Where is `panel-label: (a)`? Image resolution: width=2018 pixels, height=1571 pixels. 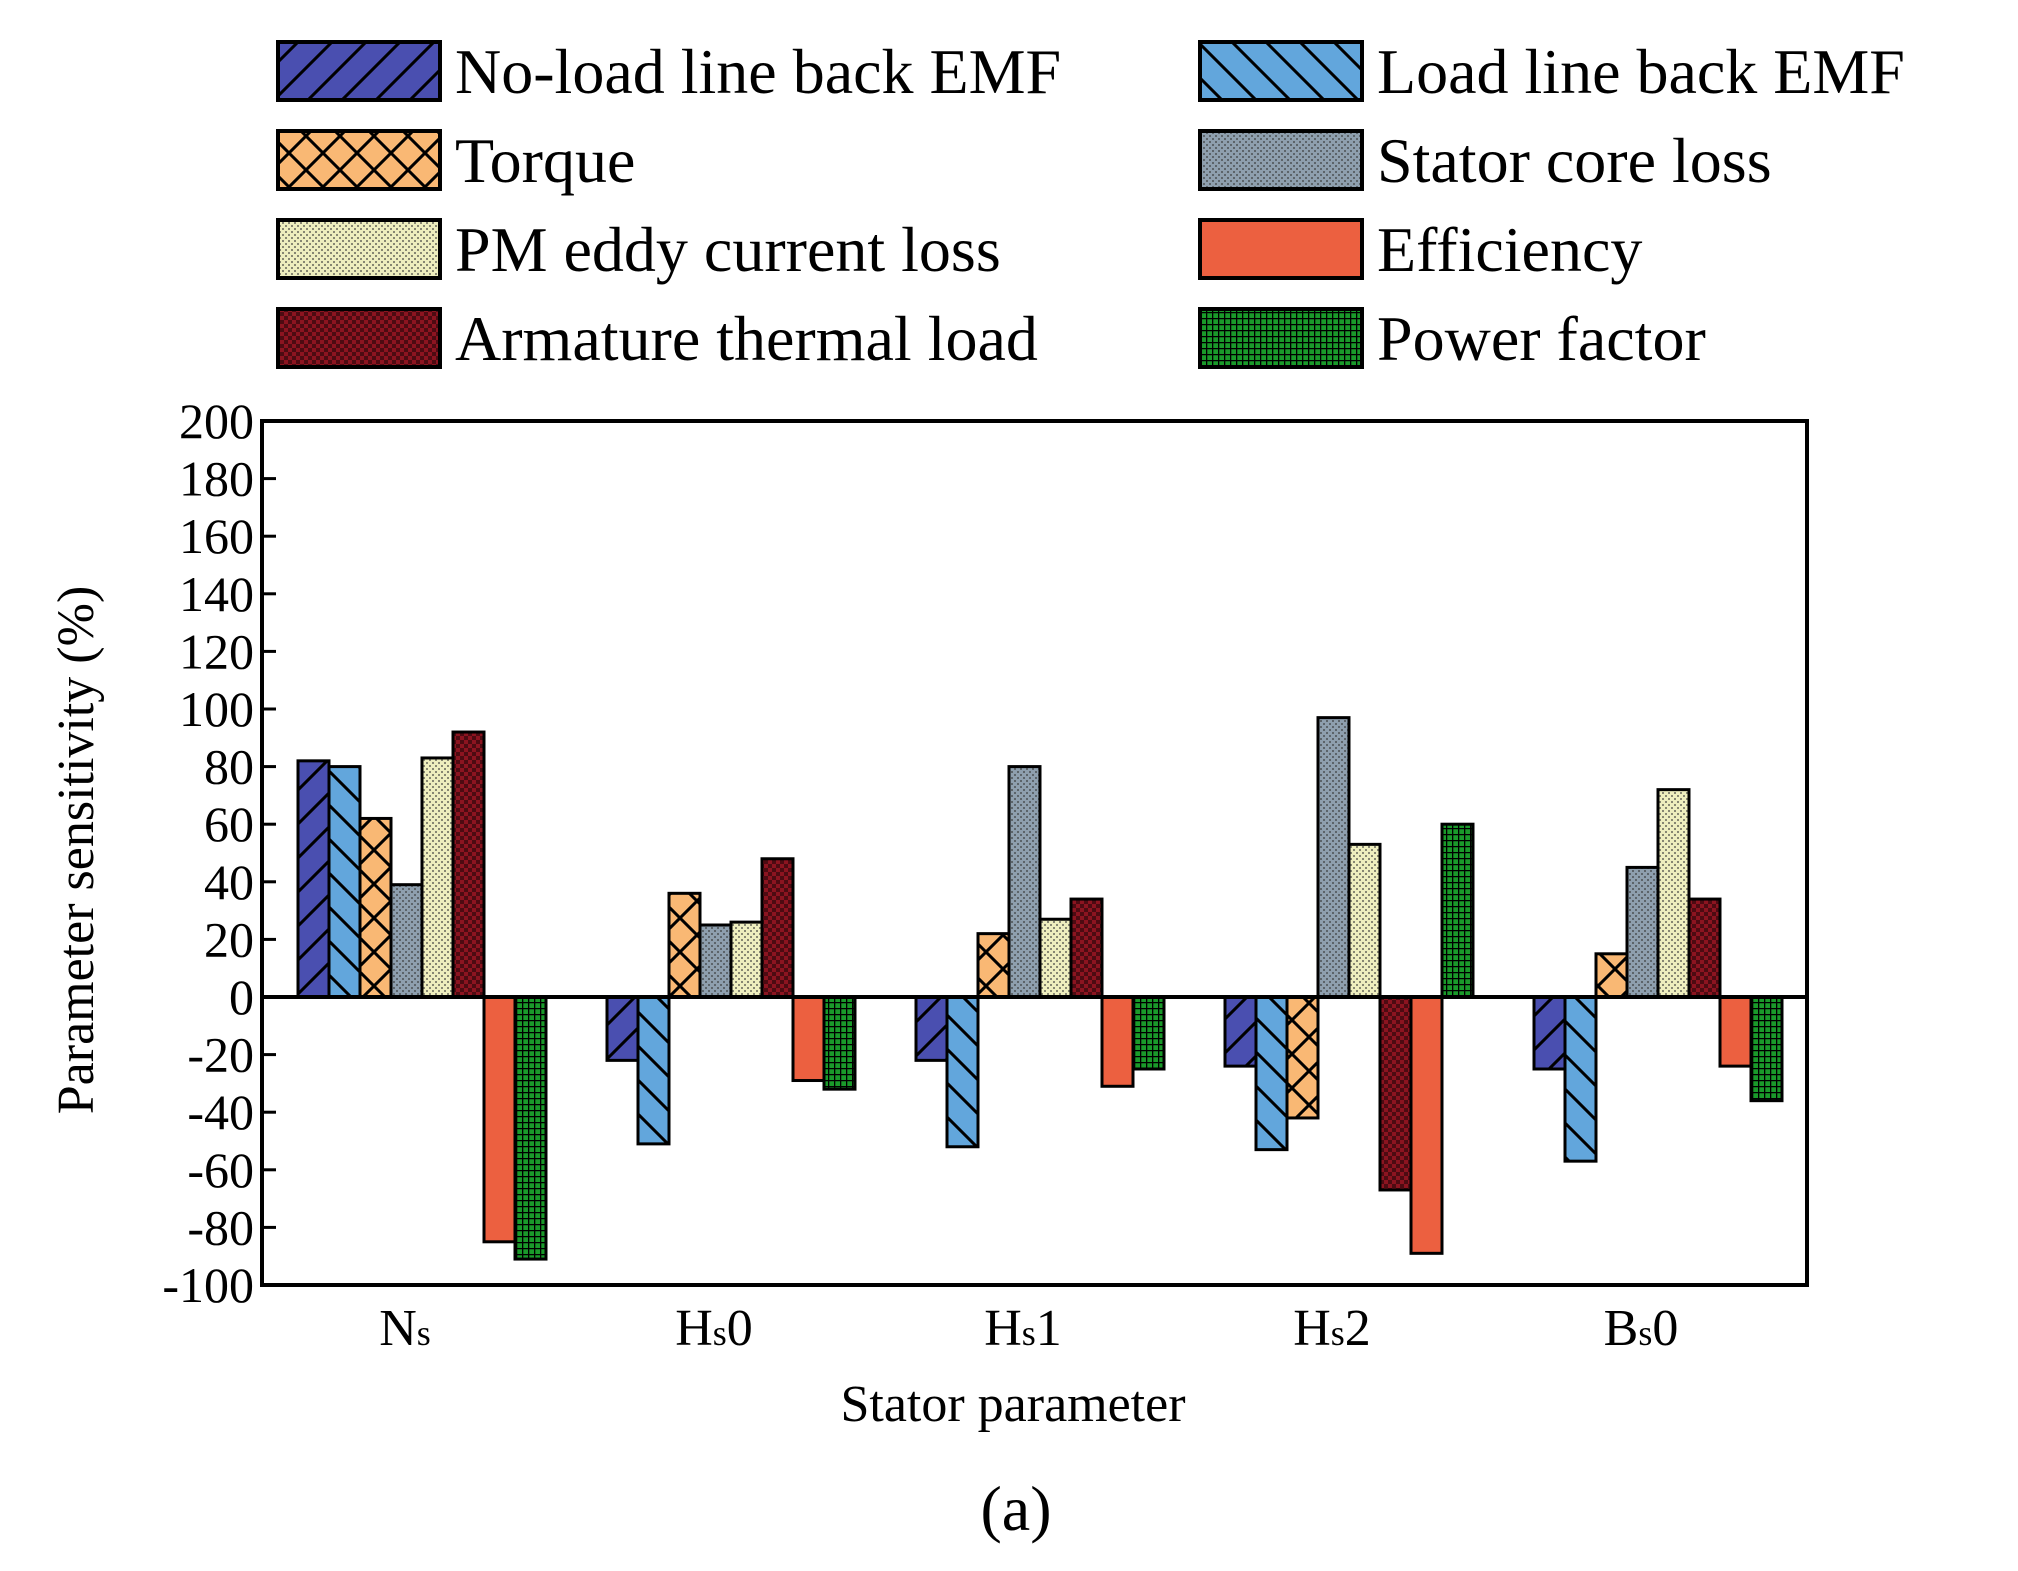 panel-label: (a) is located at coordinates (1015, 1508).